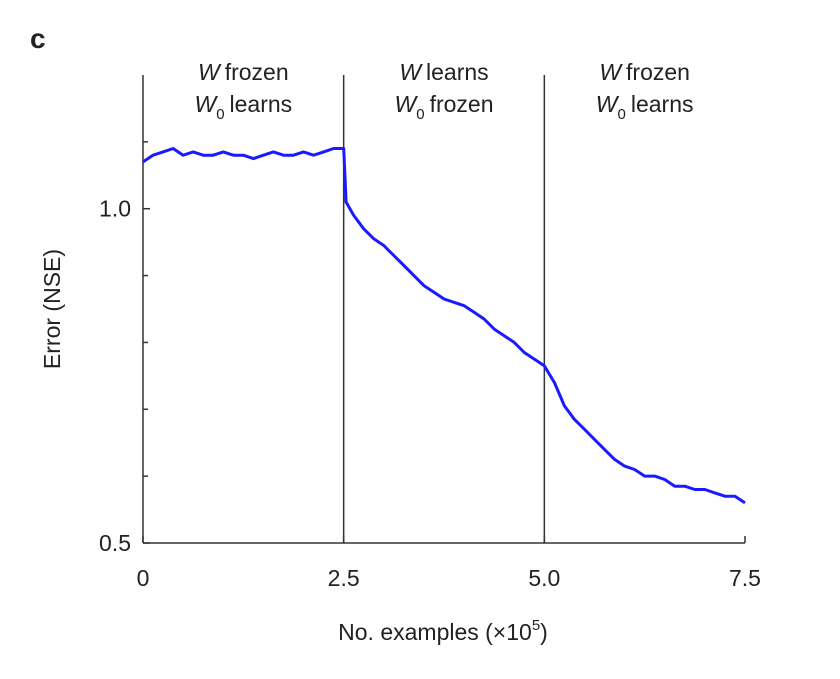  What do you see at coordinates (435, 632) in the screenshot?
I see `x-label-text: No. examples (×10` at bounding box center [435, 632].